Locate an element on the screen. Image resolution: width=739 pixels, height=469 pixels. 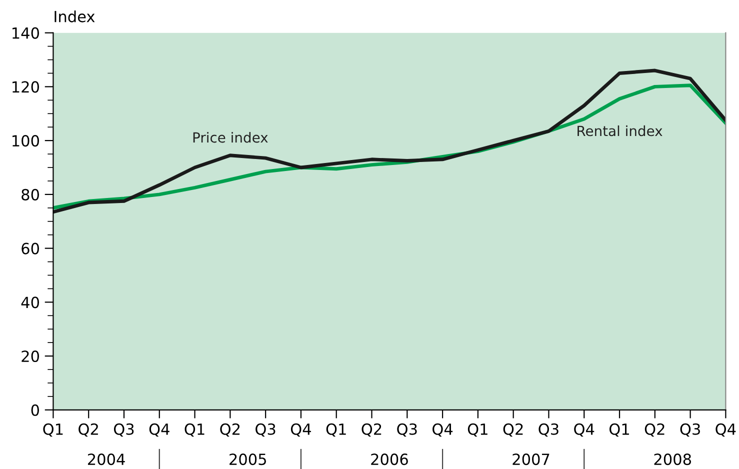
y-tick-label: 40 is located at coordinates (30, 302).